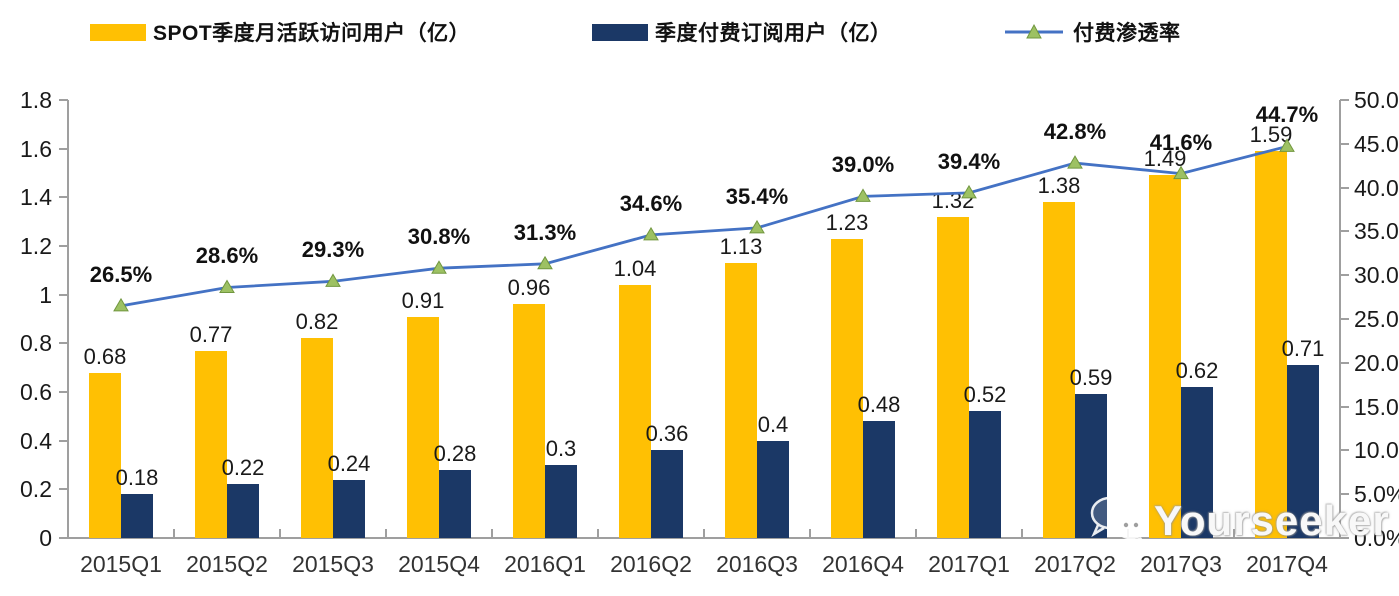  I want to click on navy-bar-swatch, so click(620, 32).